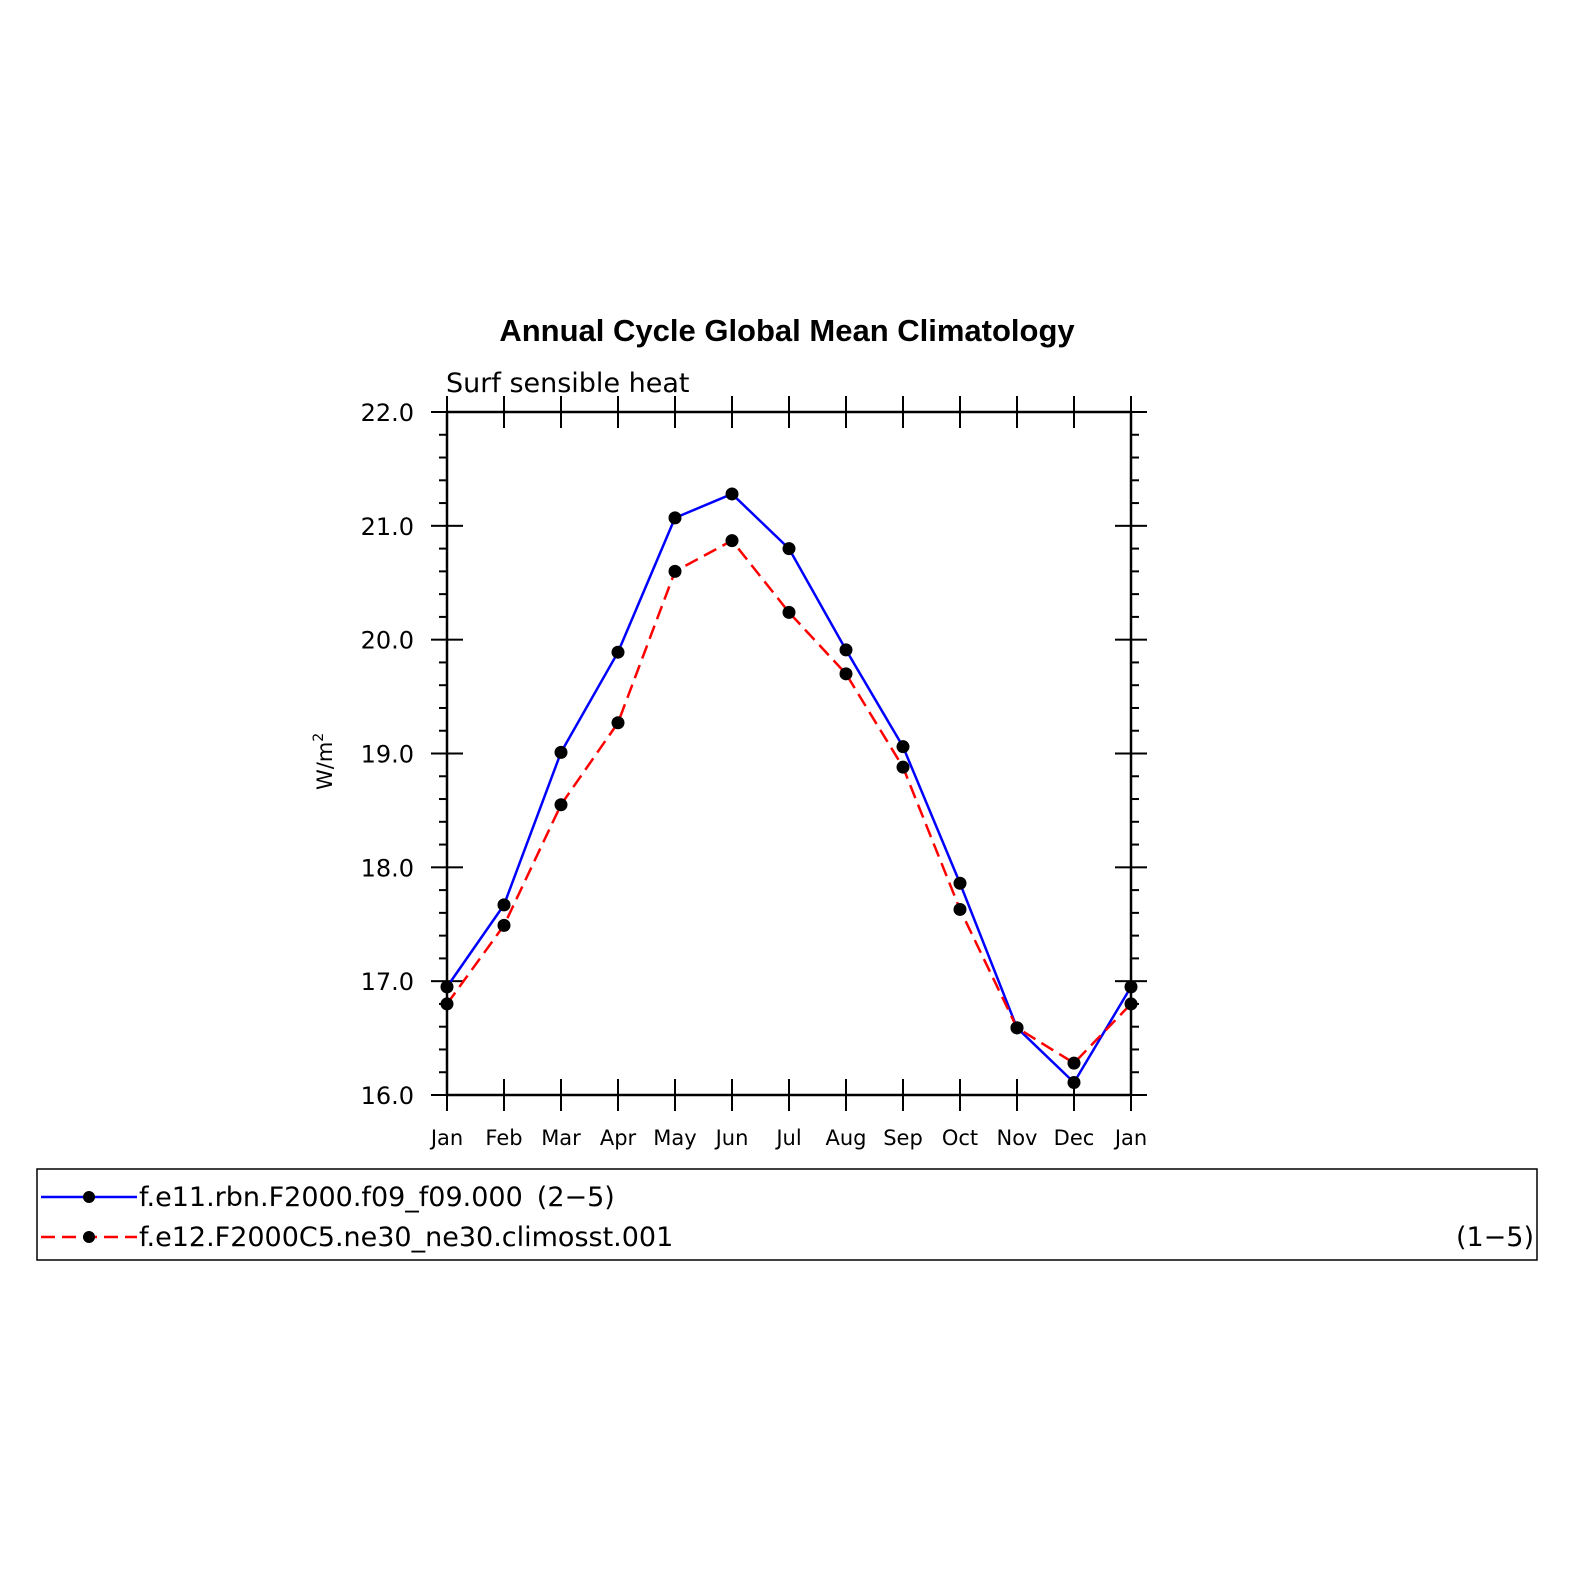 Image resolution: width=1575 pixels, height=1575 pixels. I want to click on x-tick-label: Jul, so click(787, 1138).